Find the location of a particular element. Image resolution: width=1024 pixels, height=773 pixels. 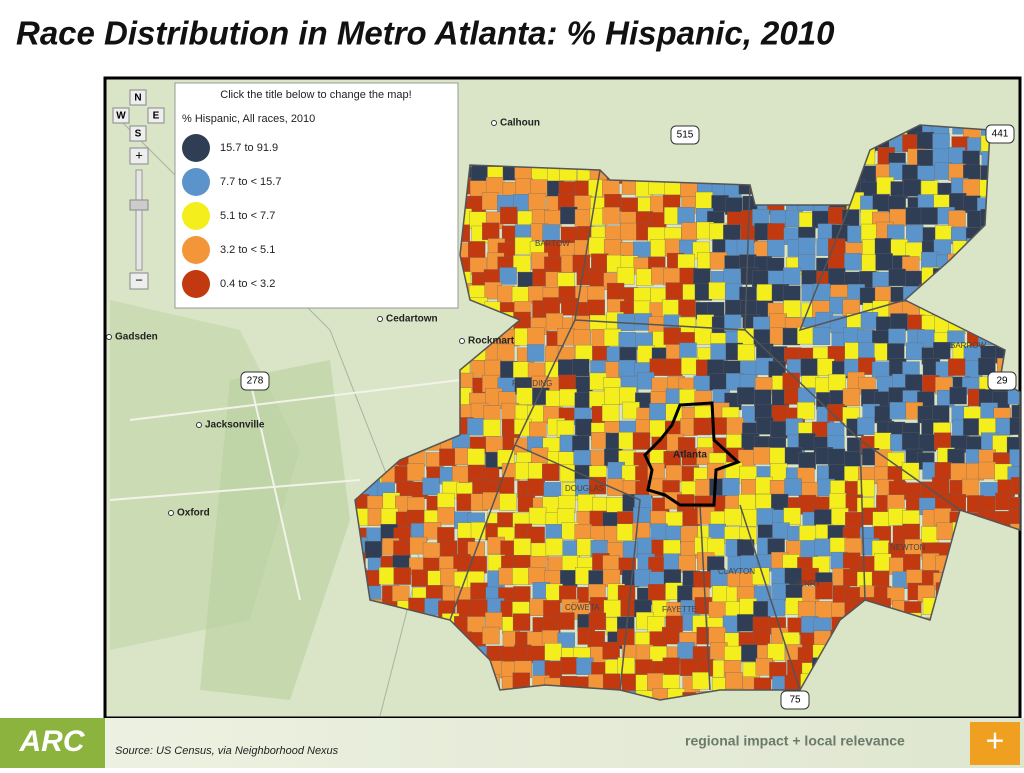

nav-button-label: E is located at coordinates (156, 116).